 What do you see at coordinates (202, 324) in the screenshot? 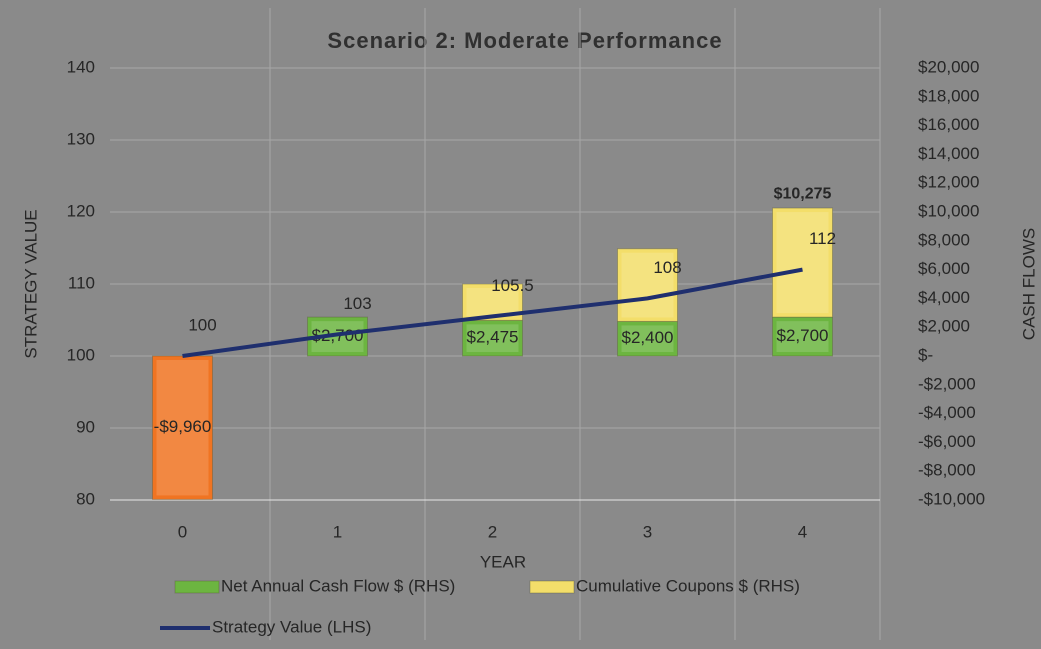
I see `line-label: 100` at bounding box center [202, 324].